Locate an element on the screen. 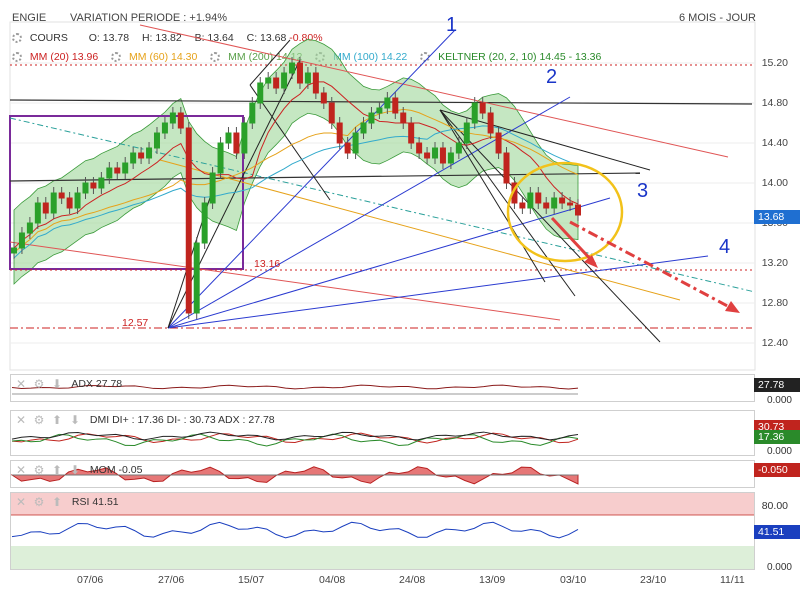 This screenshot has height=597, width=806. consolidation-box is located at coordinates (126, 192).